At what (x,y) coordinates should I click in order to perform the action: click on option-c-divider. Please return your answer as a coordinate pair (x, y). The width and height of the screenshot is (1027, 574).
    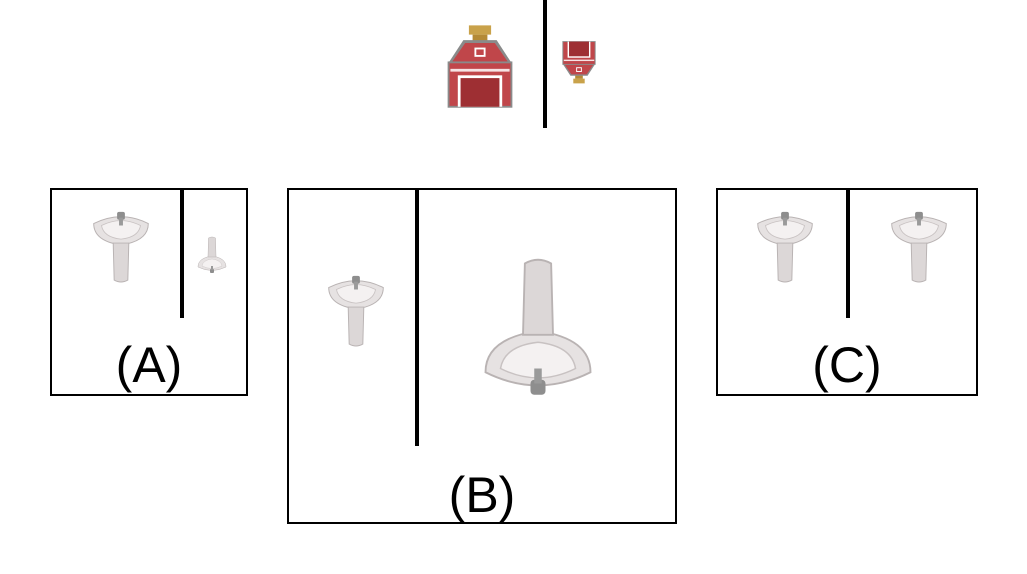
    Looking at the image, I should click on (848, 254).